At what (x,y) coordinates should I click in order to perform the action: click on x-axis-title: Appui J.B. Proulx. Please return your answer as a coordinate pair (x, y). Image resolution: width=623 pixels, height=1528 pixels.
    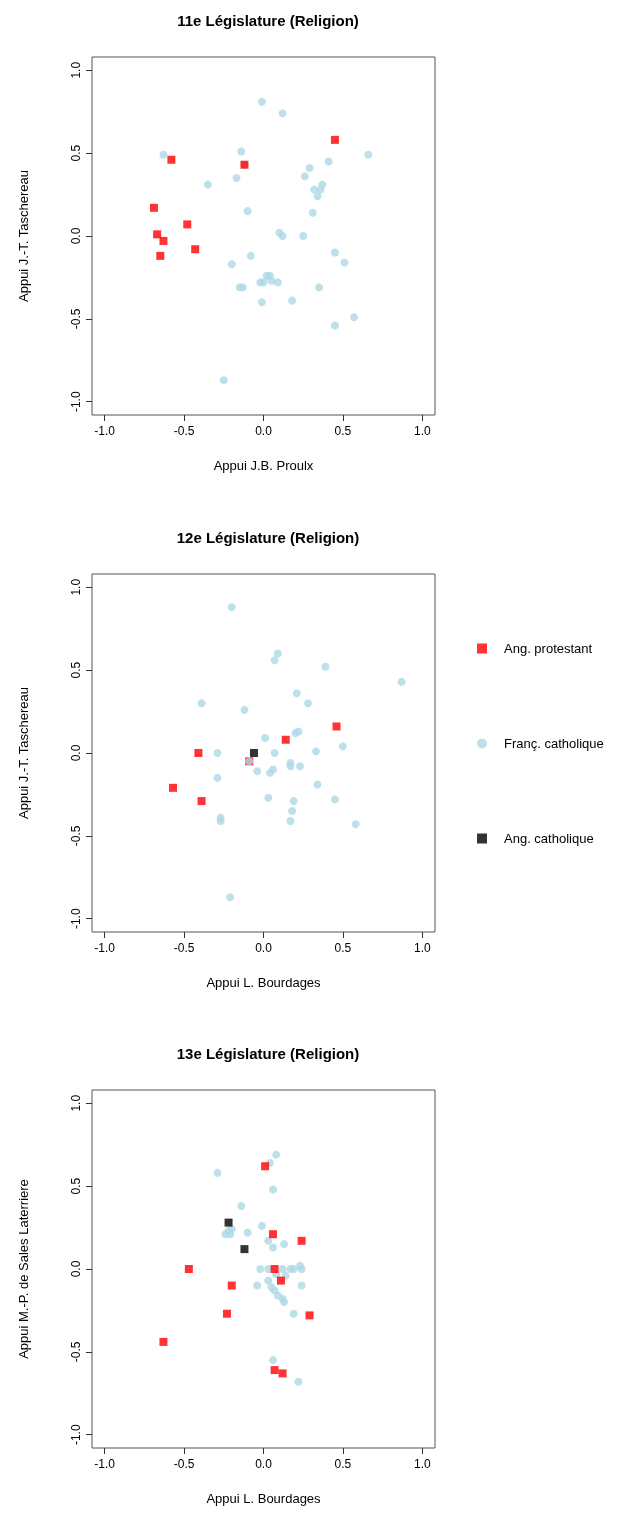
    Looking at the image, I should click on (263, 465).